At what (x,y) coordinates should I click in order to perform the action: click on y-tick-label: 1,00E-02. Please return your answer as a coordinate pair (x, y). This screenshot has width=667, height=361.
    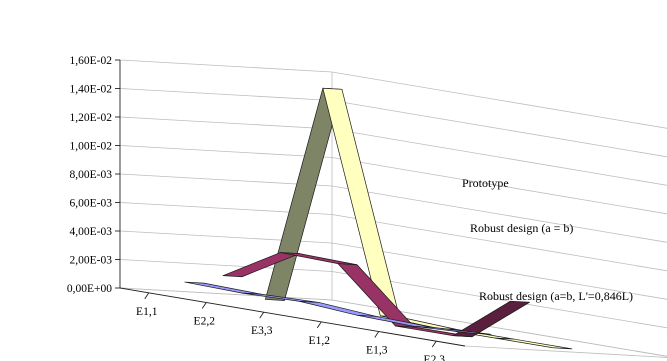
    Looking at the image, I should click on (91, 147).